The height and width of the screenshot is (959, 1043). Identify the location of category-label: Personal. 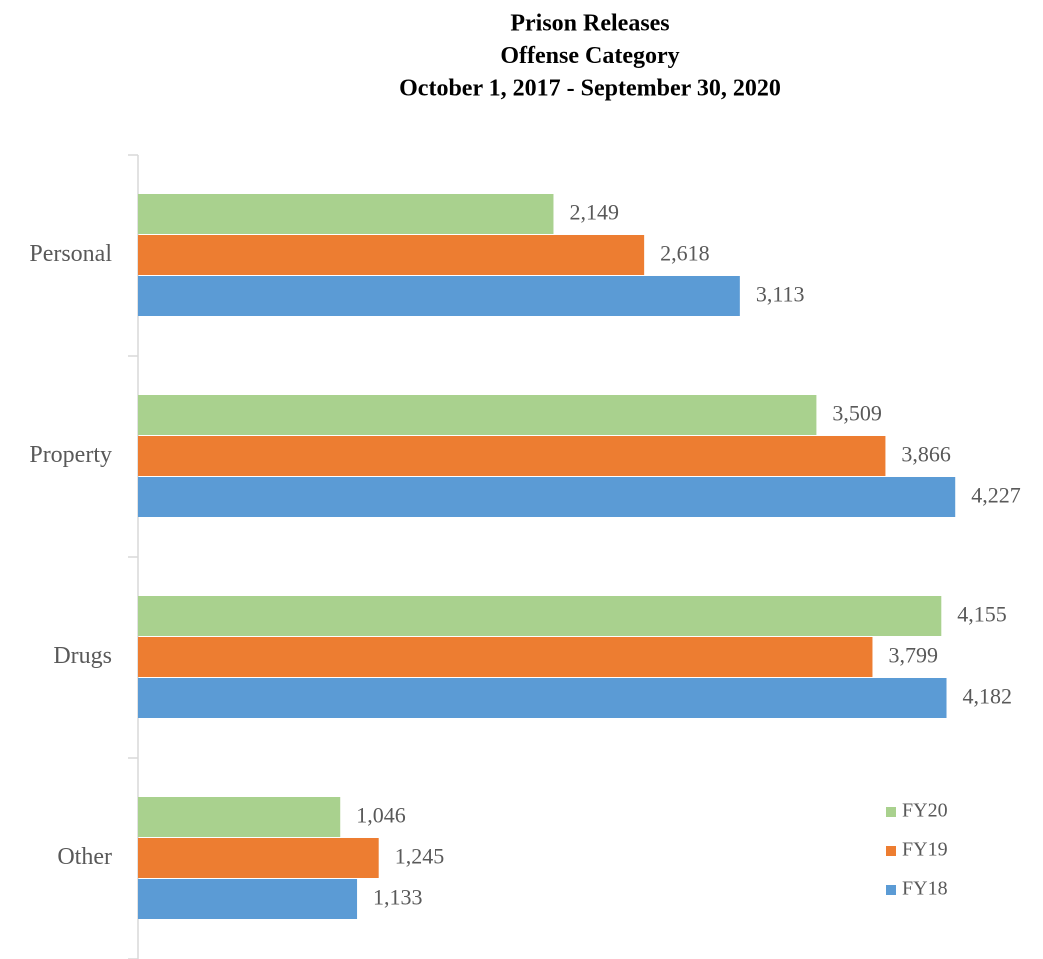
(70, 254).